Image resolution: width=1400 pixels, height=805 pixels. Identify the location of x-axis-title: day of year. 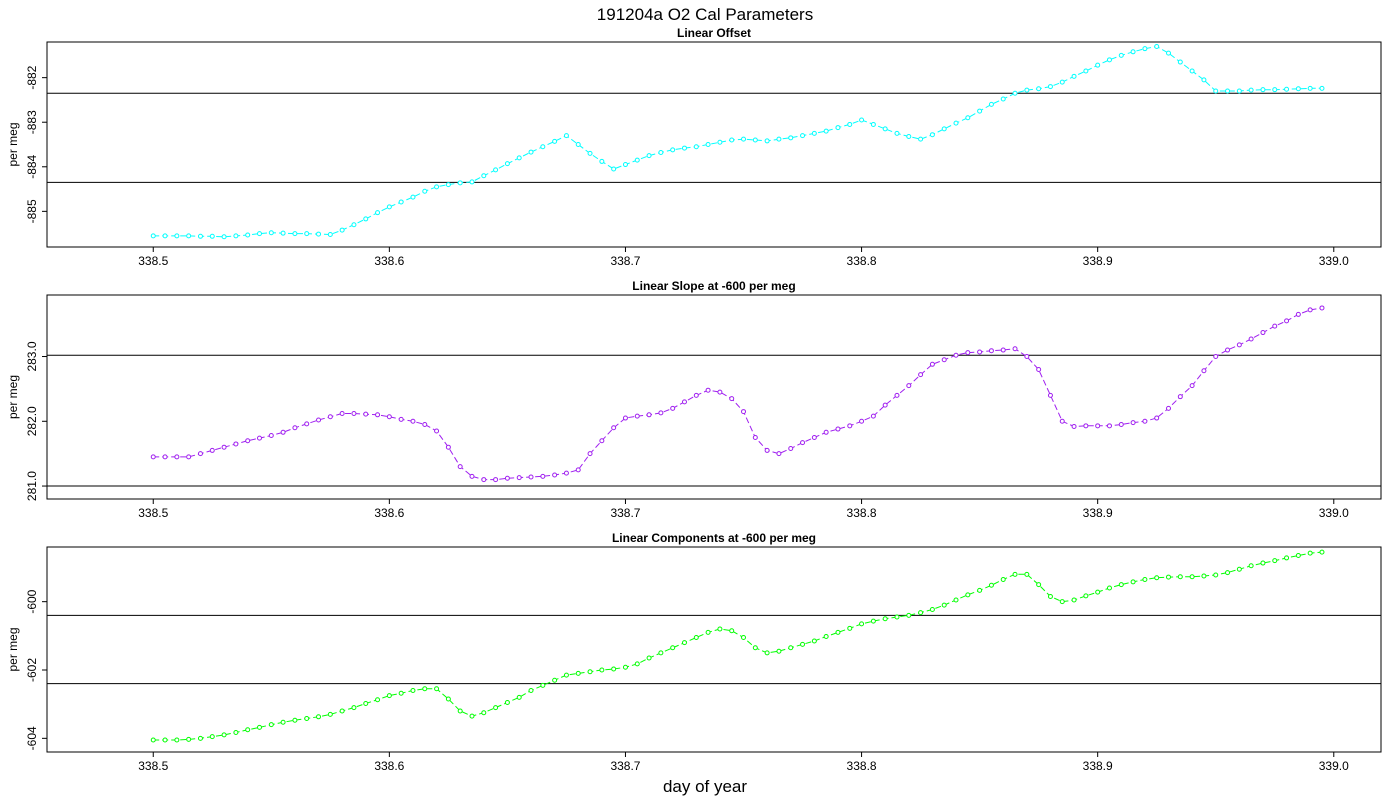
(705, 786).